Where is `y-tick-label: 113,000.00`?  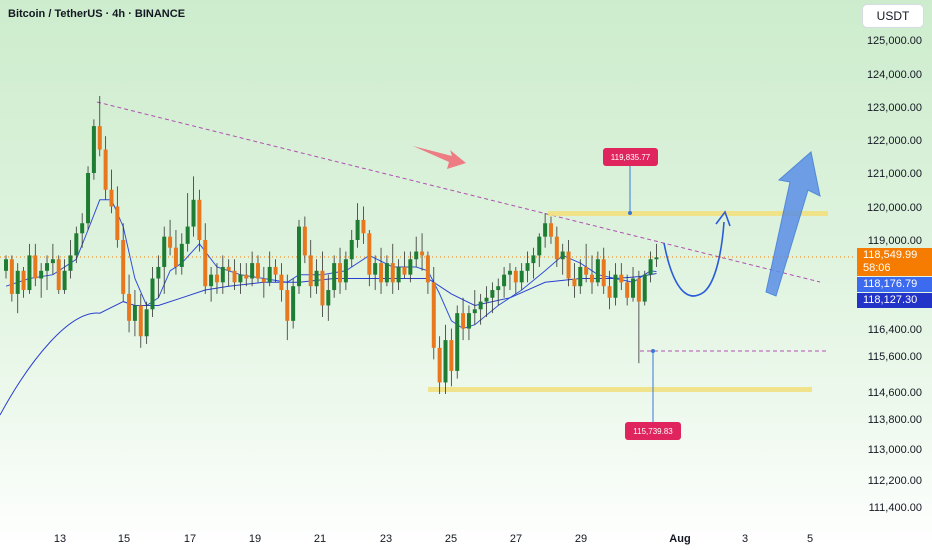
y-tick-label: 113,000.00 is located at coordinates (895, 450).